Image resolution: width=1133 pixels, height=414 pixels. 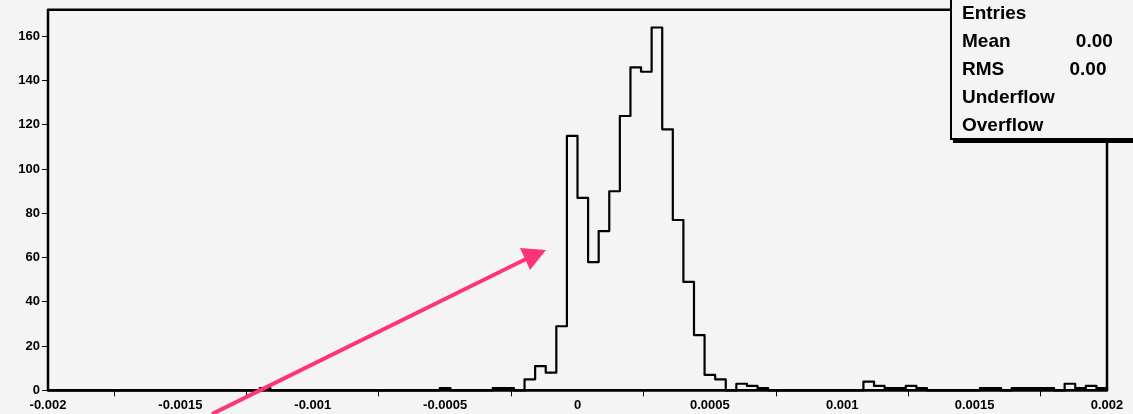 What do you see at coordinates (48, 404) in the screenshot?
I see `x-tick-label: -0.002` at bounding box center [48, 404].